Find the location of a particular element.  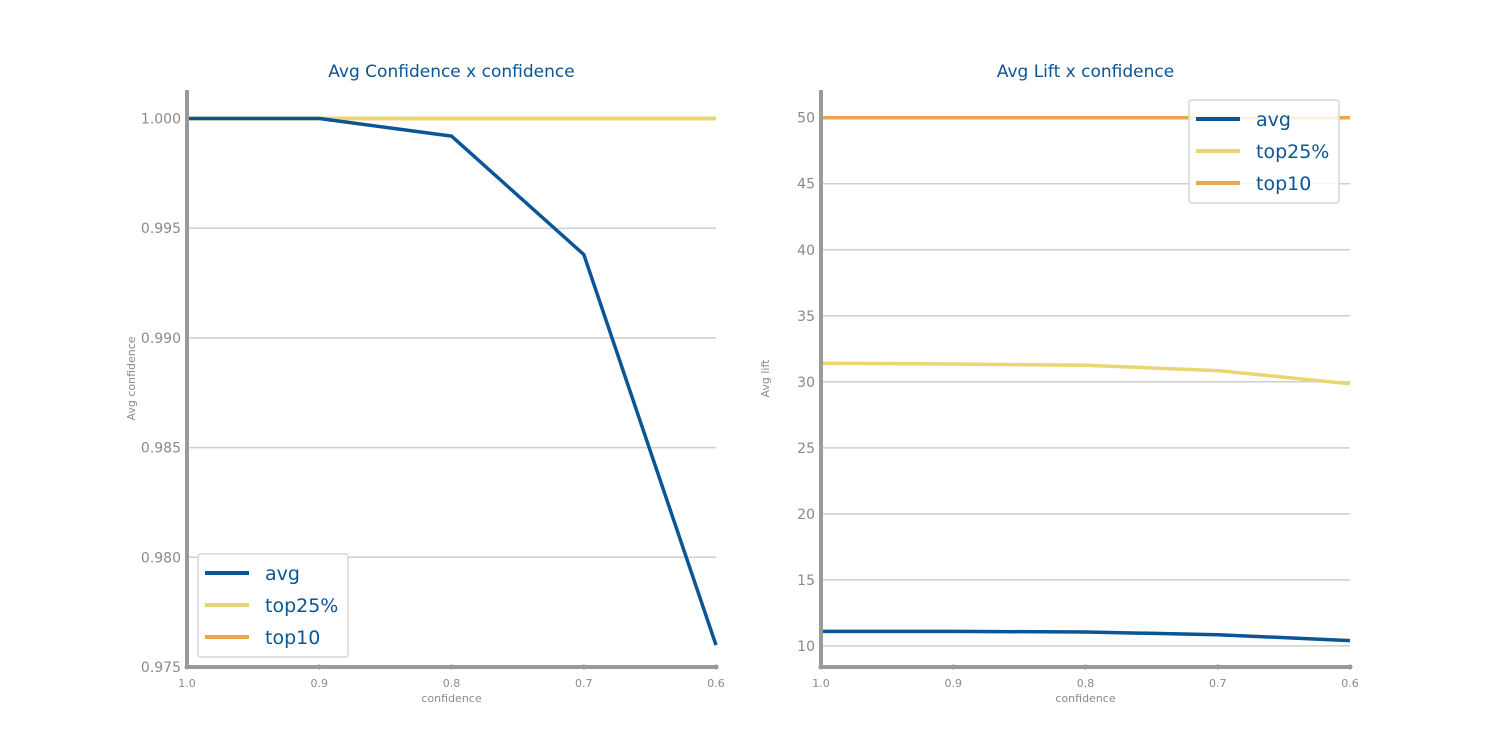

series-line-avg is located at coordinates (1086, 636).